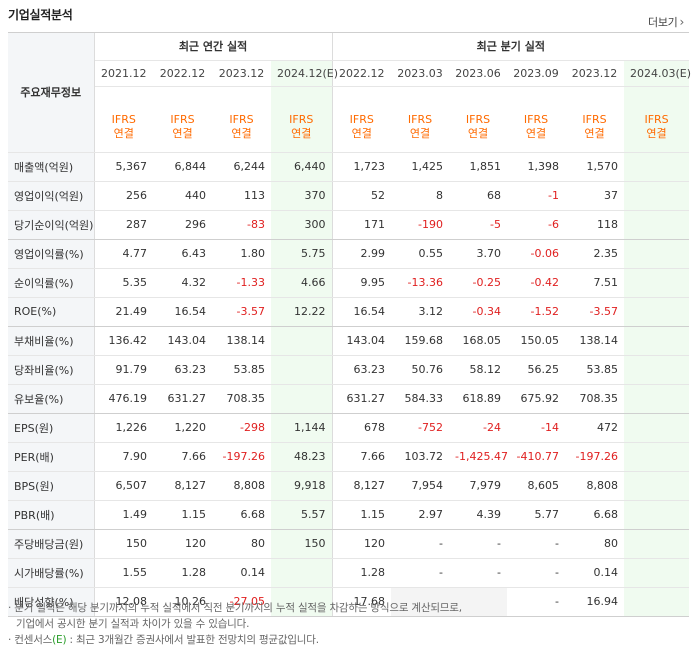 Image resolution: width=694 pixels, height=648 pixels. I want to click on quarter-cell: -1.52, so click(536, 312).